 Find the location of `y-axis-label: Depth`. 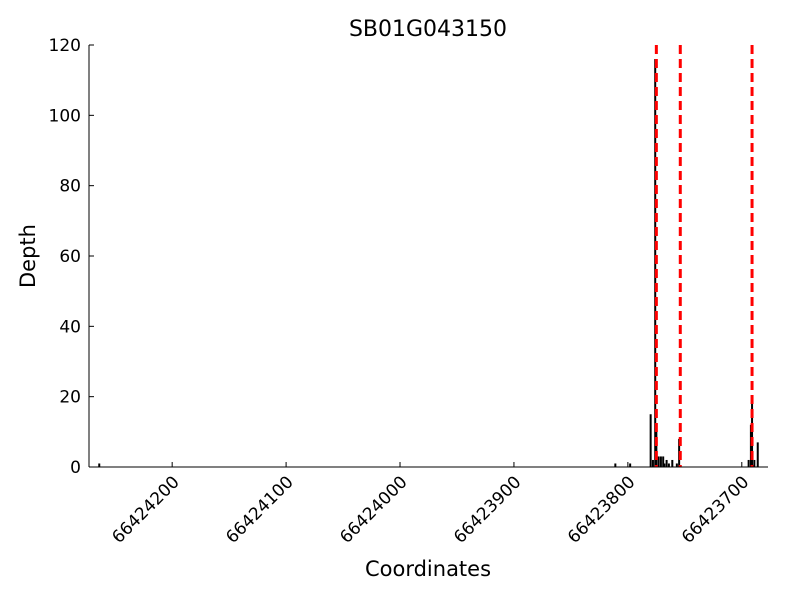

y-axis-label: Depth is located at coordinates (28, 256).